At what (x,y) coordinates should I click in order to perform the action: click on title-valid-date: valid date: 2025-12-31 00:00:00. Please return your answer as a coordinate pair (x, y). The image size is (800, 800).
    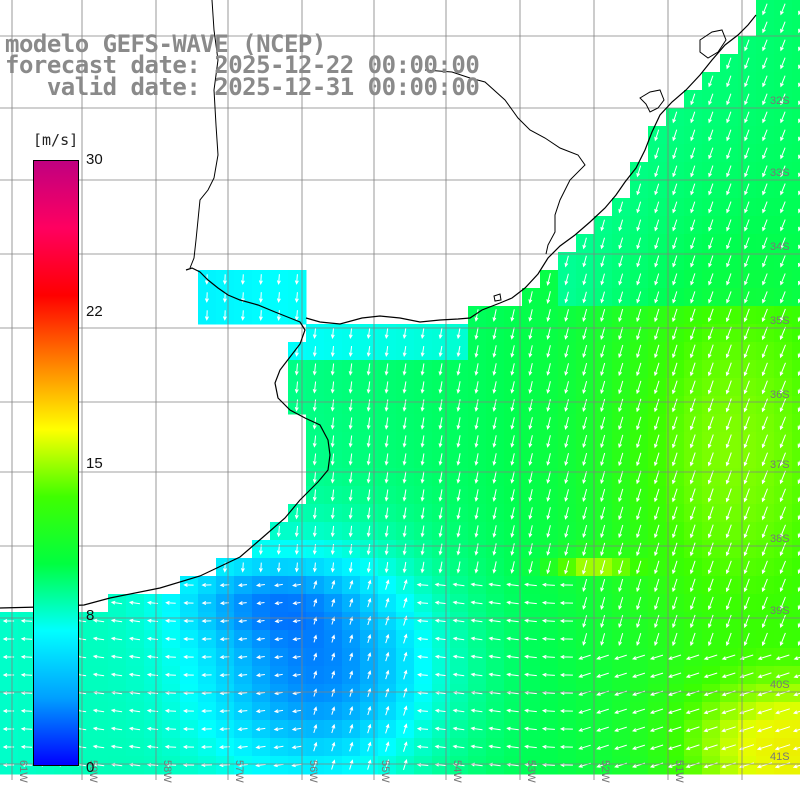
    Looking at the image, I should click on (242, 87).